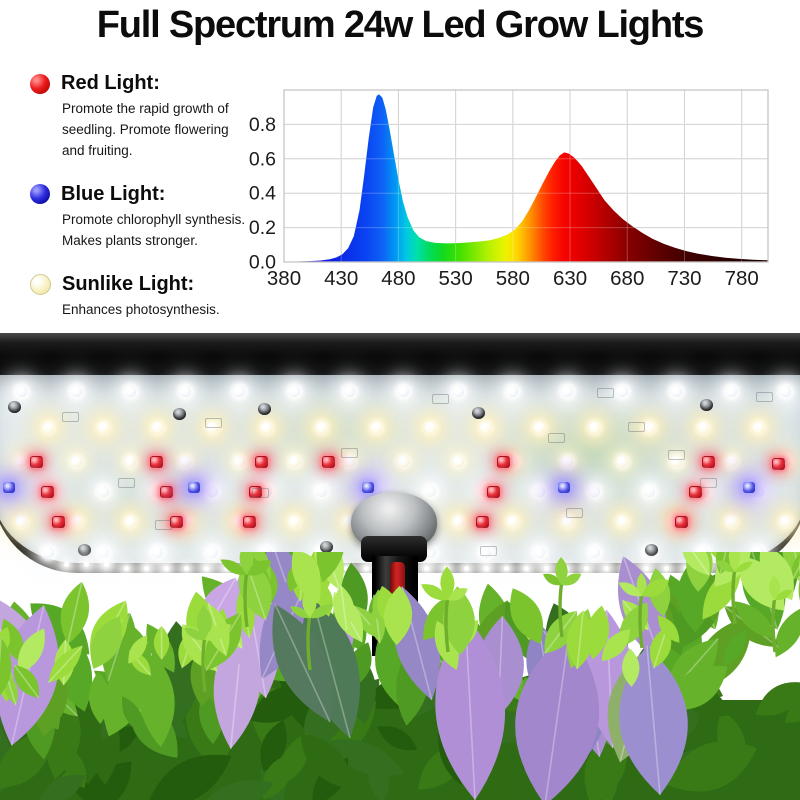 Image resolution: width=800 pixels, height=800 pixels. Describe the element at coordinates (513, 278) in the screenshot. I see `svg-text: 580` at that location.